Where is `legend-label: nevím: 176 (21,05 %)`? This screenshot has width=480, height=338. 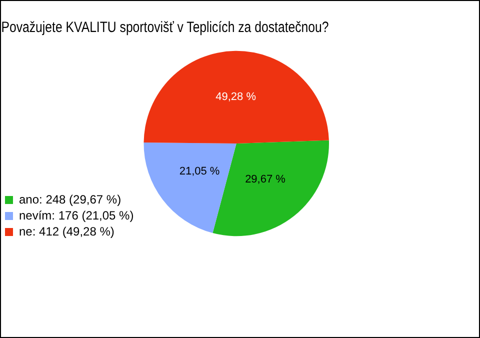 legend-label: nevím: 176 (21,05 %) is located at coordinates (76, 215).